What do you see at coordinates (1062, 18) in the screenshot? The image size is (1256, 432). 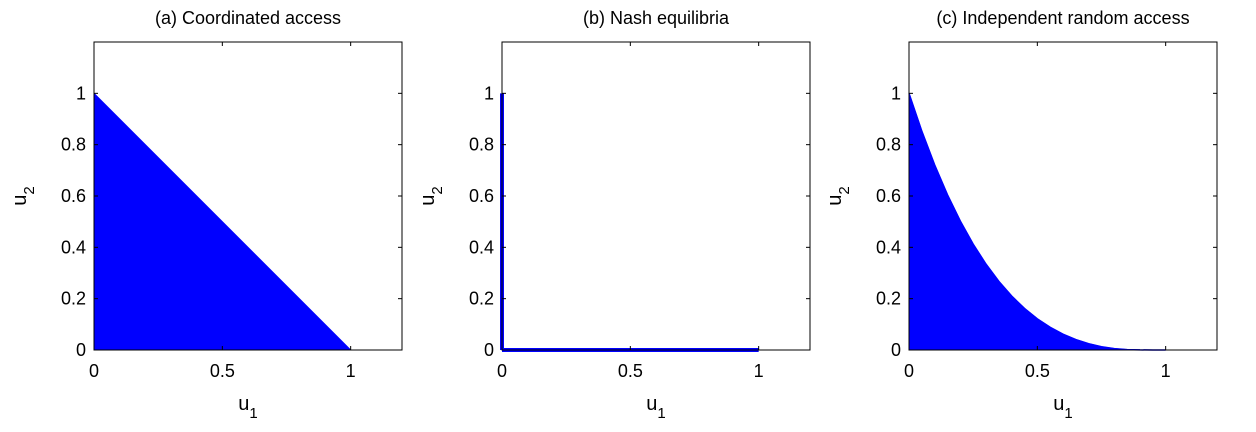 I see `chart-title: (c) Independent random access` at bounding box center [1062, 18].